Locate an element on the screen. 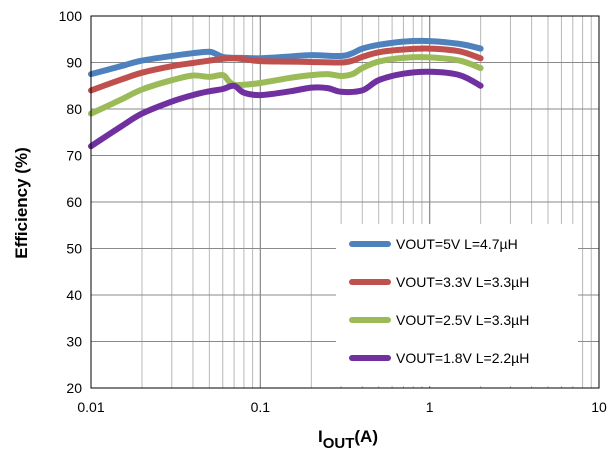 This screenshot has height=457, width=610. y-tick-label: 60 is located at coordinates (74, 202).